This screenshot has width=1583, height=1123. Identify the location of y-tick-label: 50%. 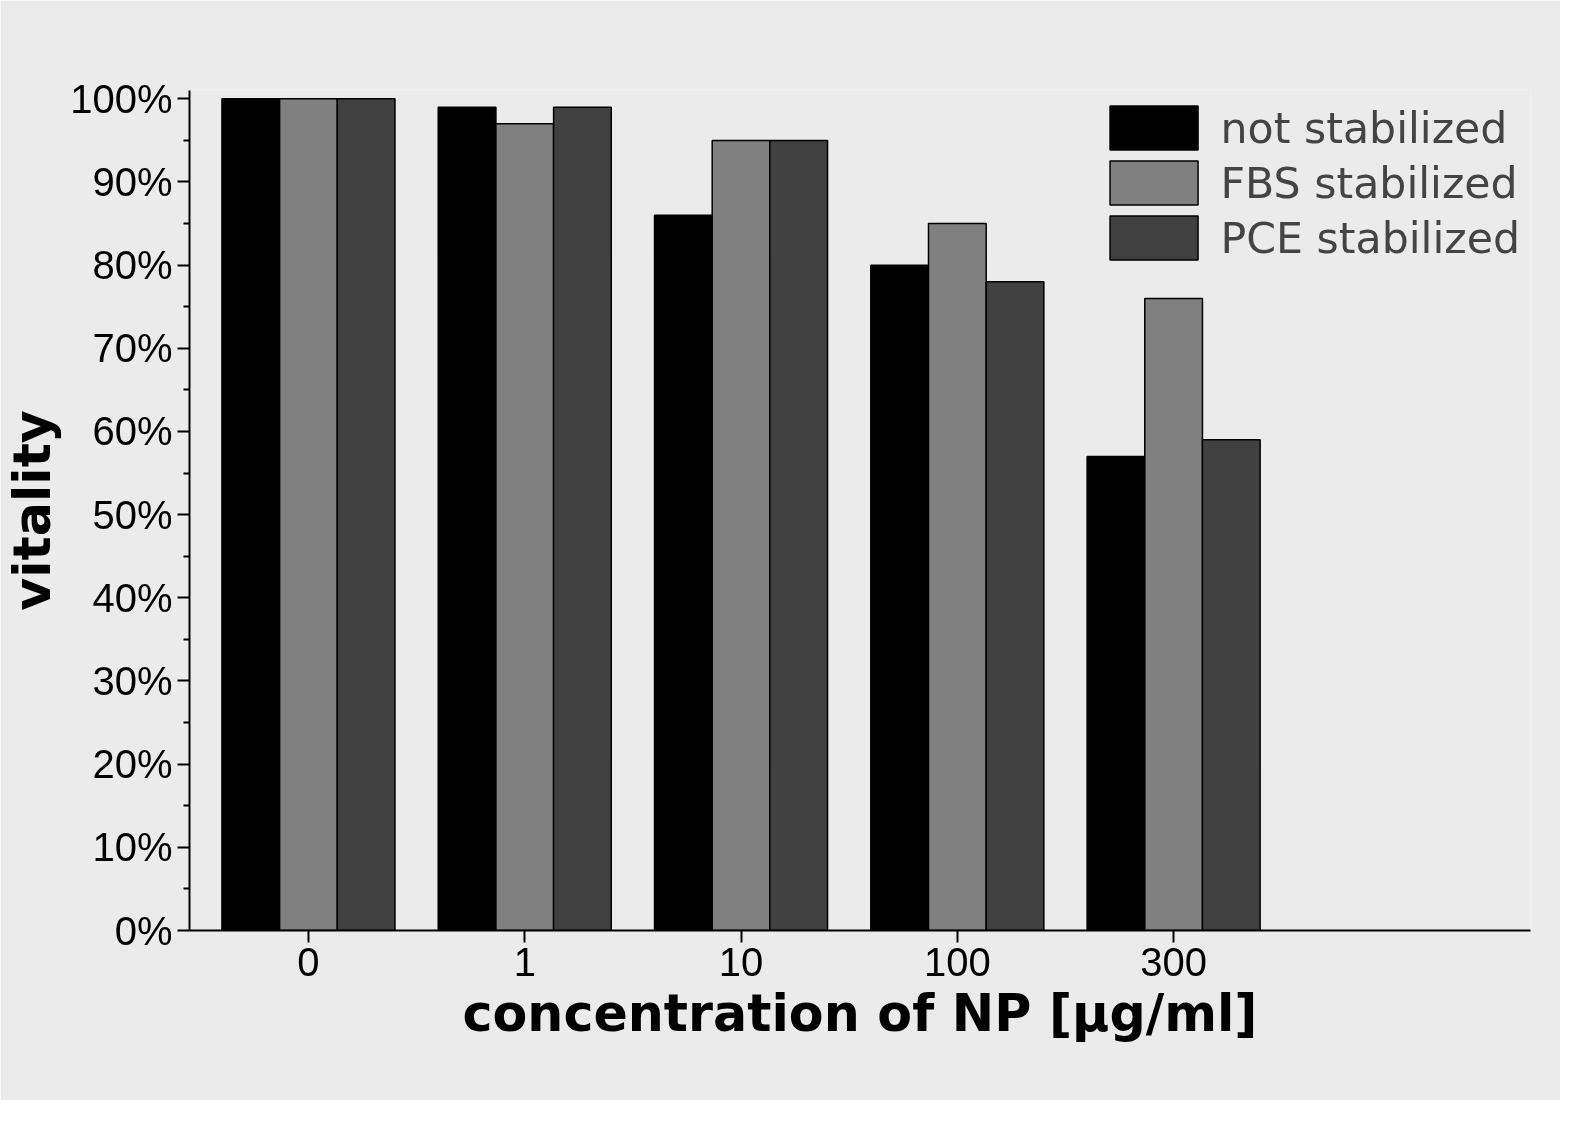
(132, 514).